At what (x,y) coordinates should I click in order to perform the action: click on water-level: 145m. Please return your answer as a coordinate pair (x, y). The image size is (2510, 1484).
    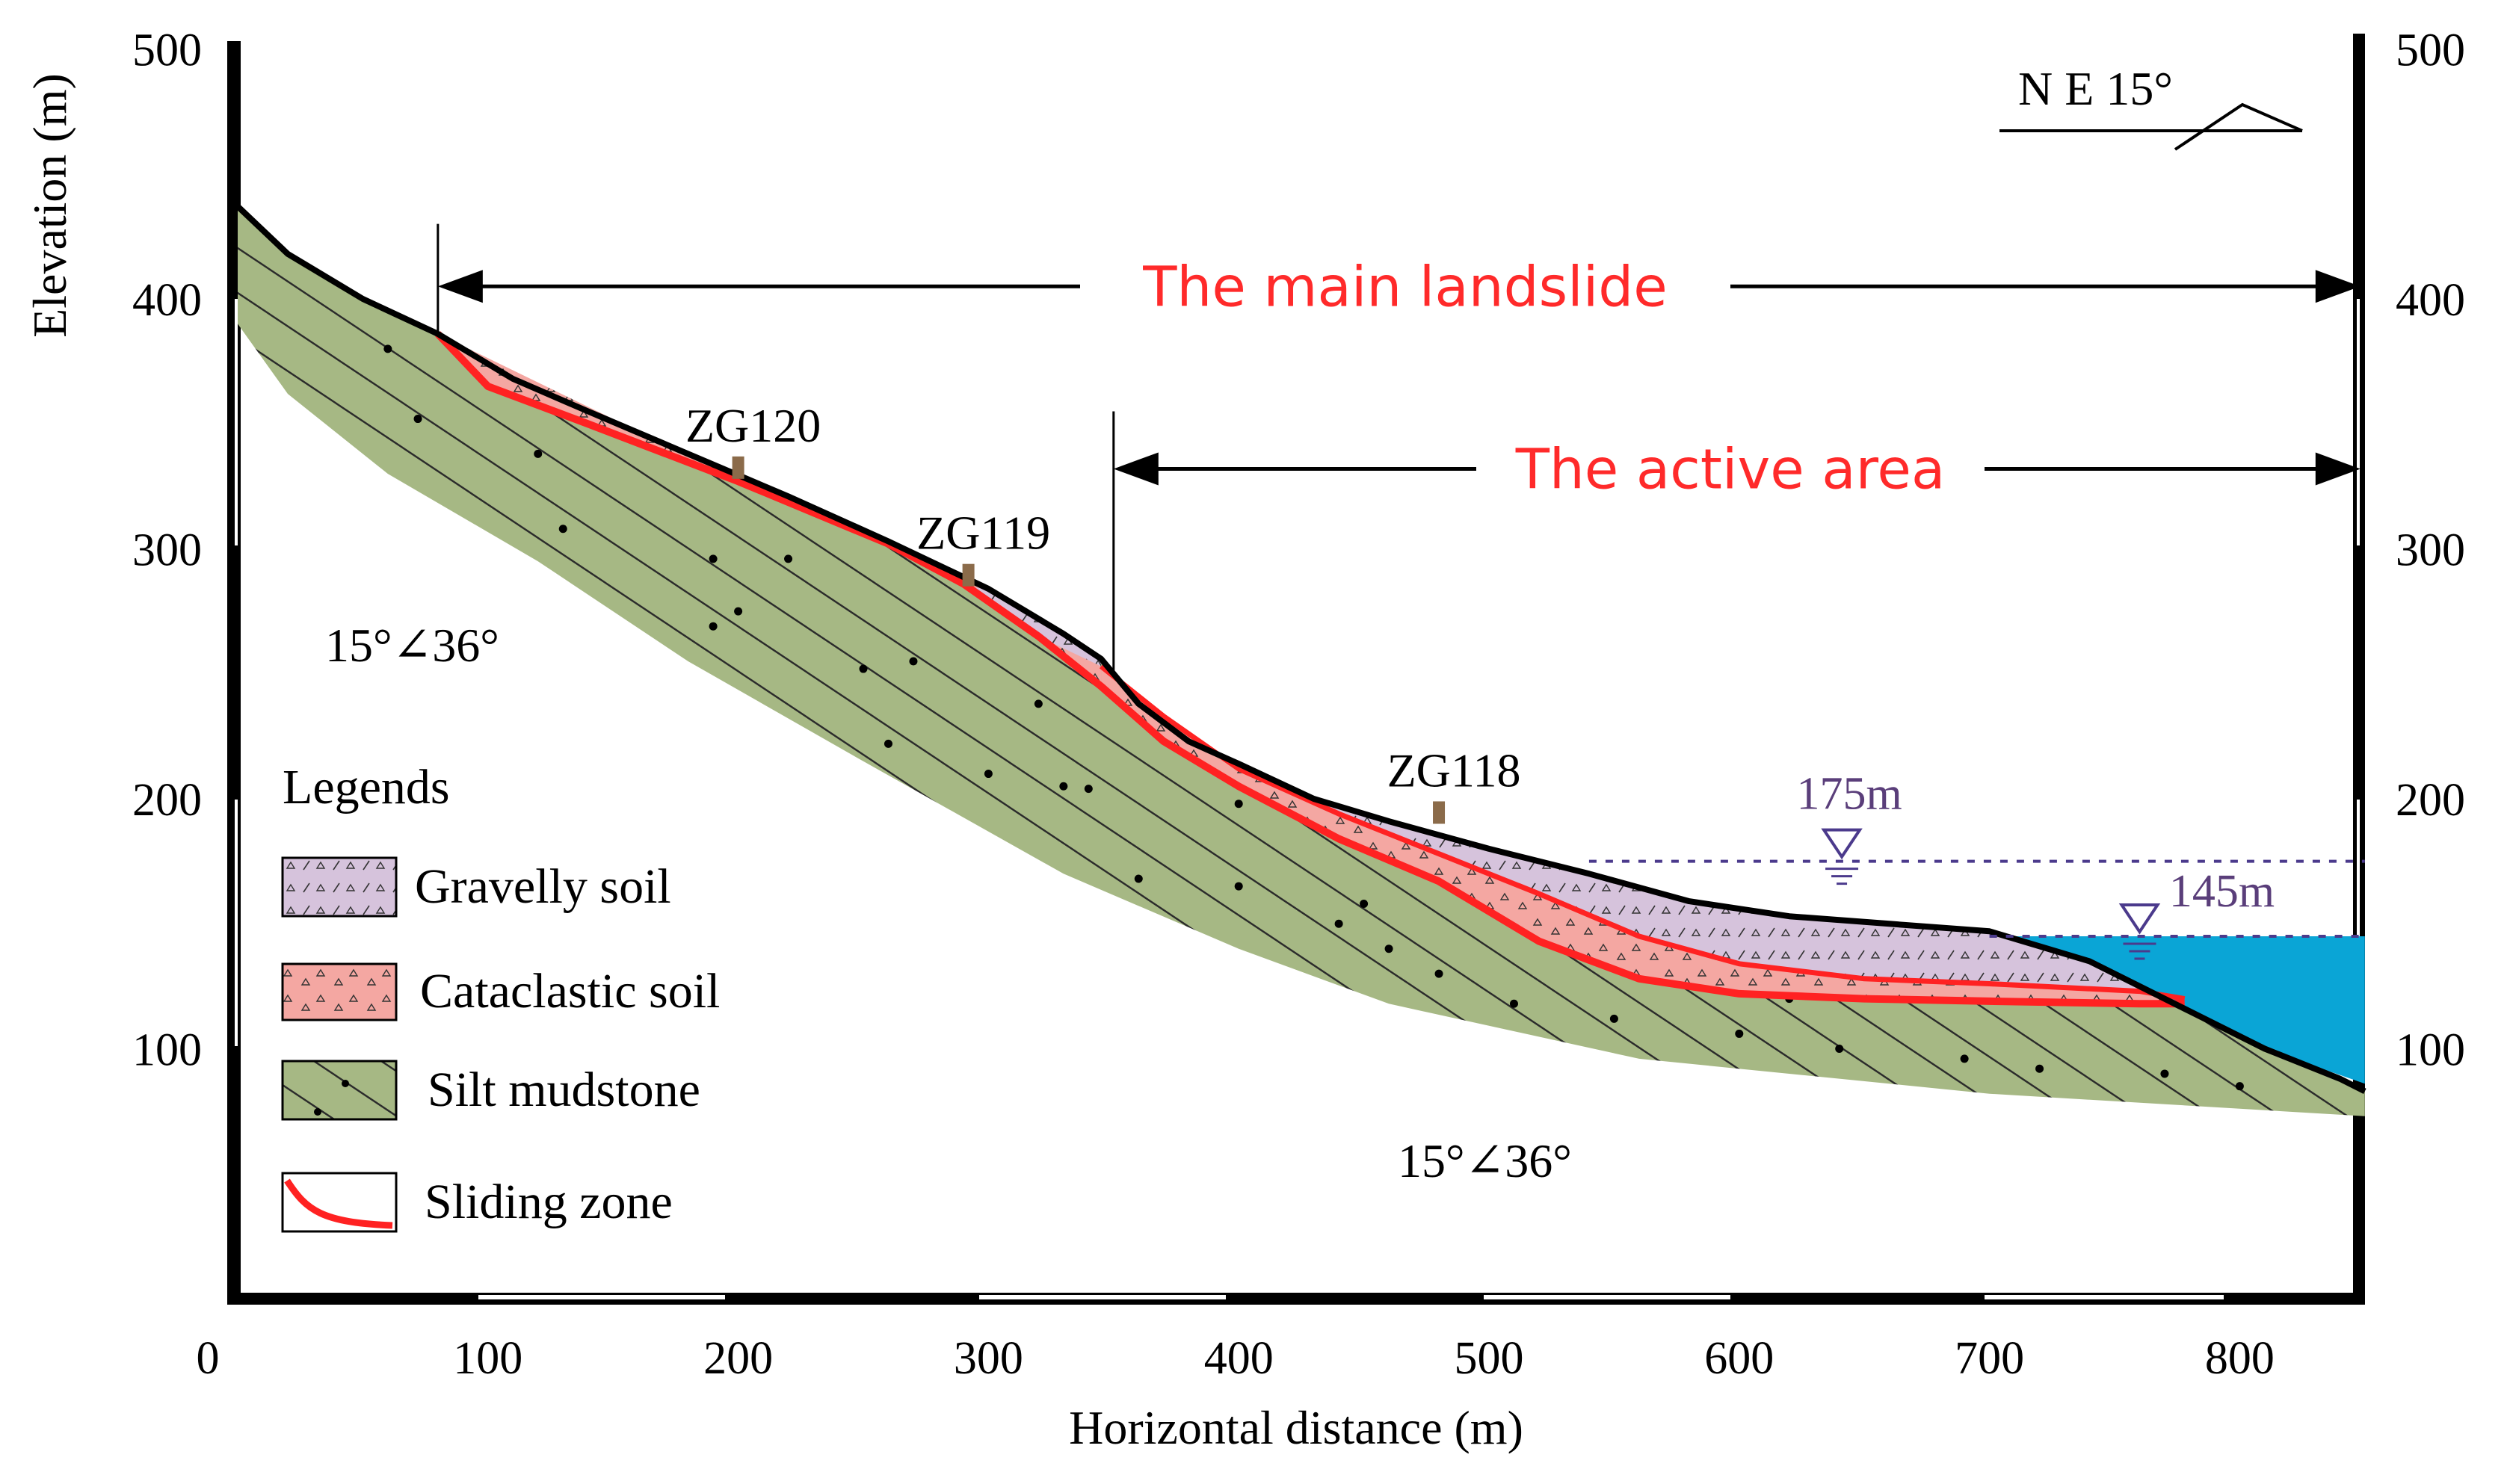
    Looking at the image, I should click on (2177, 913).